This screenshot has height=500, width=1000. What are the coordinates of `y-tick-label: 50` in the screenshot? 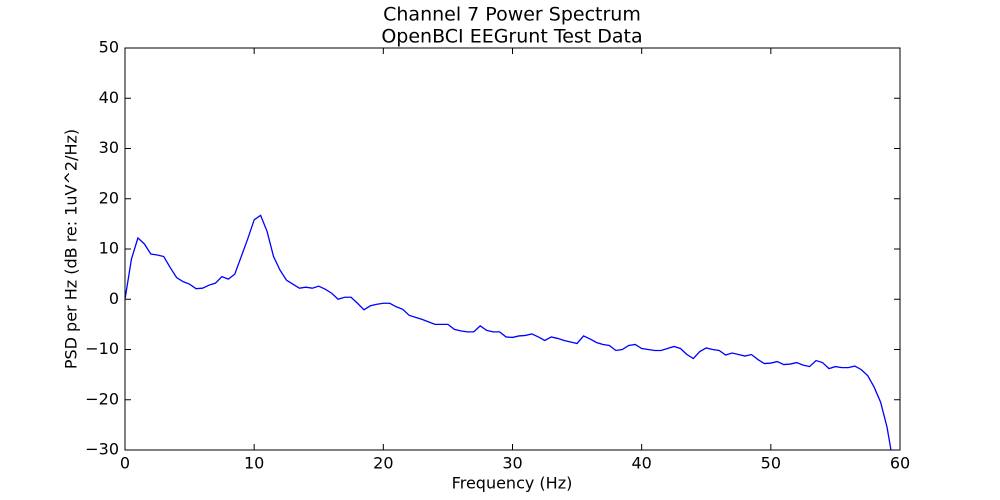 It's located at (109, 47).